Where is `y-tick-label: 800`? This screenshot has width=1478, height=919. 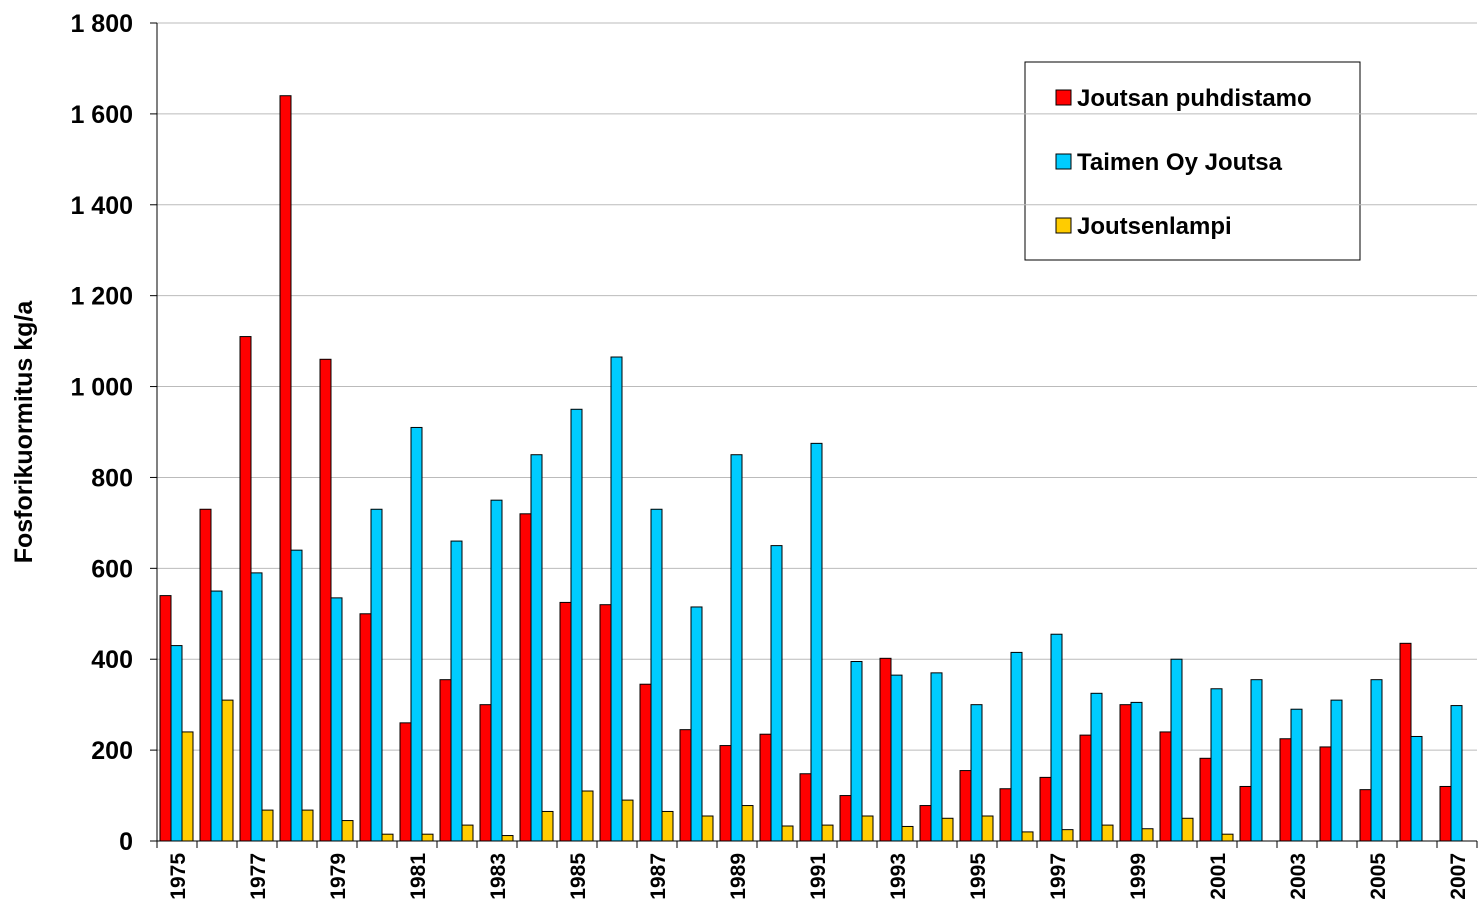 y-tick-label: 800 is located at coordinates (112, 478).